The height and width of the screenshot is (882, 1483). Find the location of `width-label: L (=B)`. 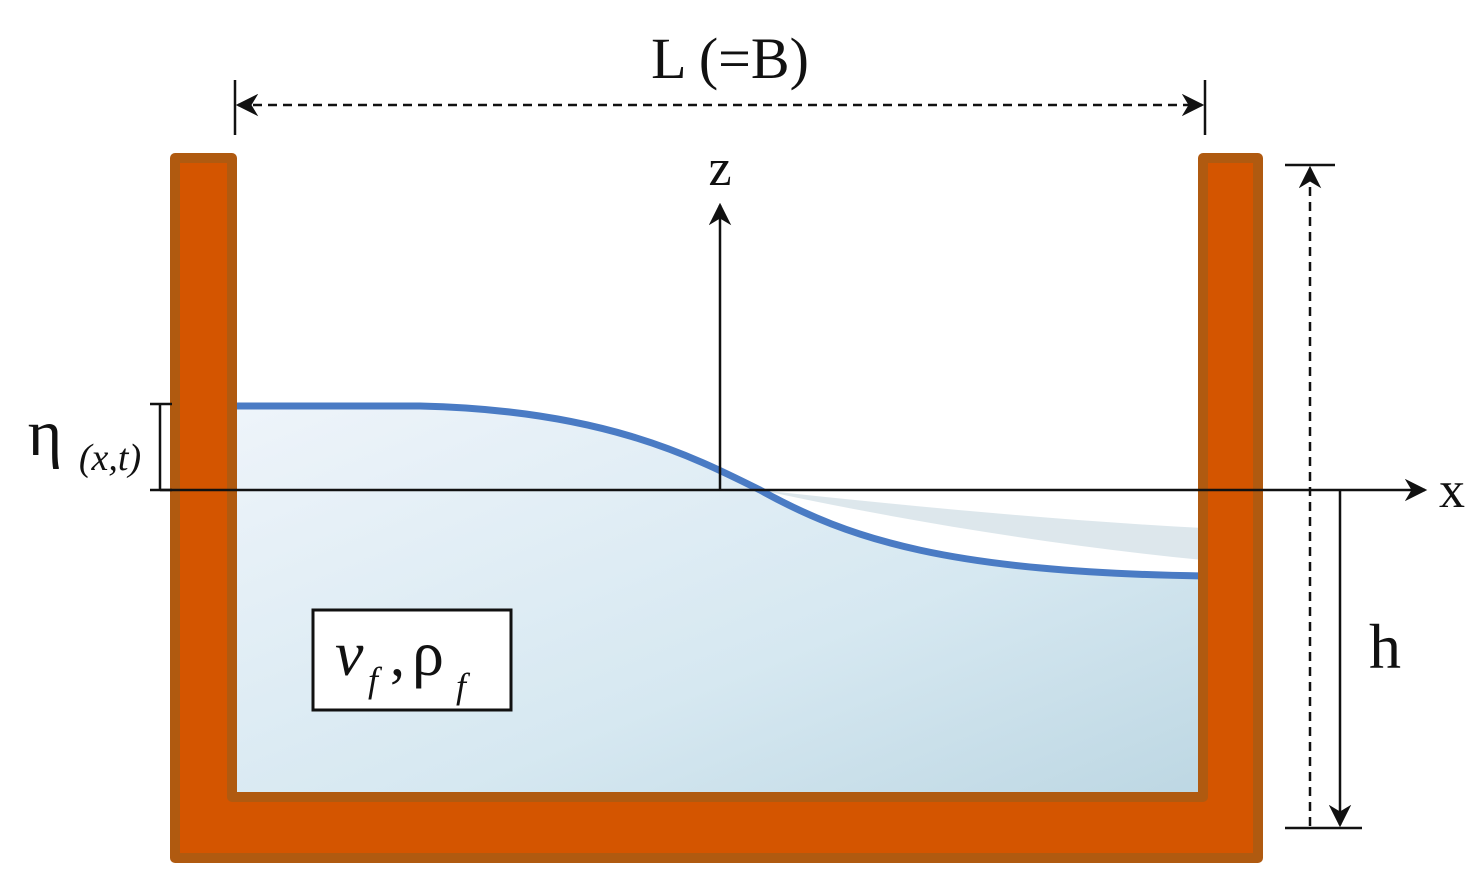

width-label: L (=B) is located at coordinates (730, 58).